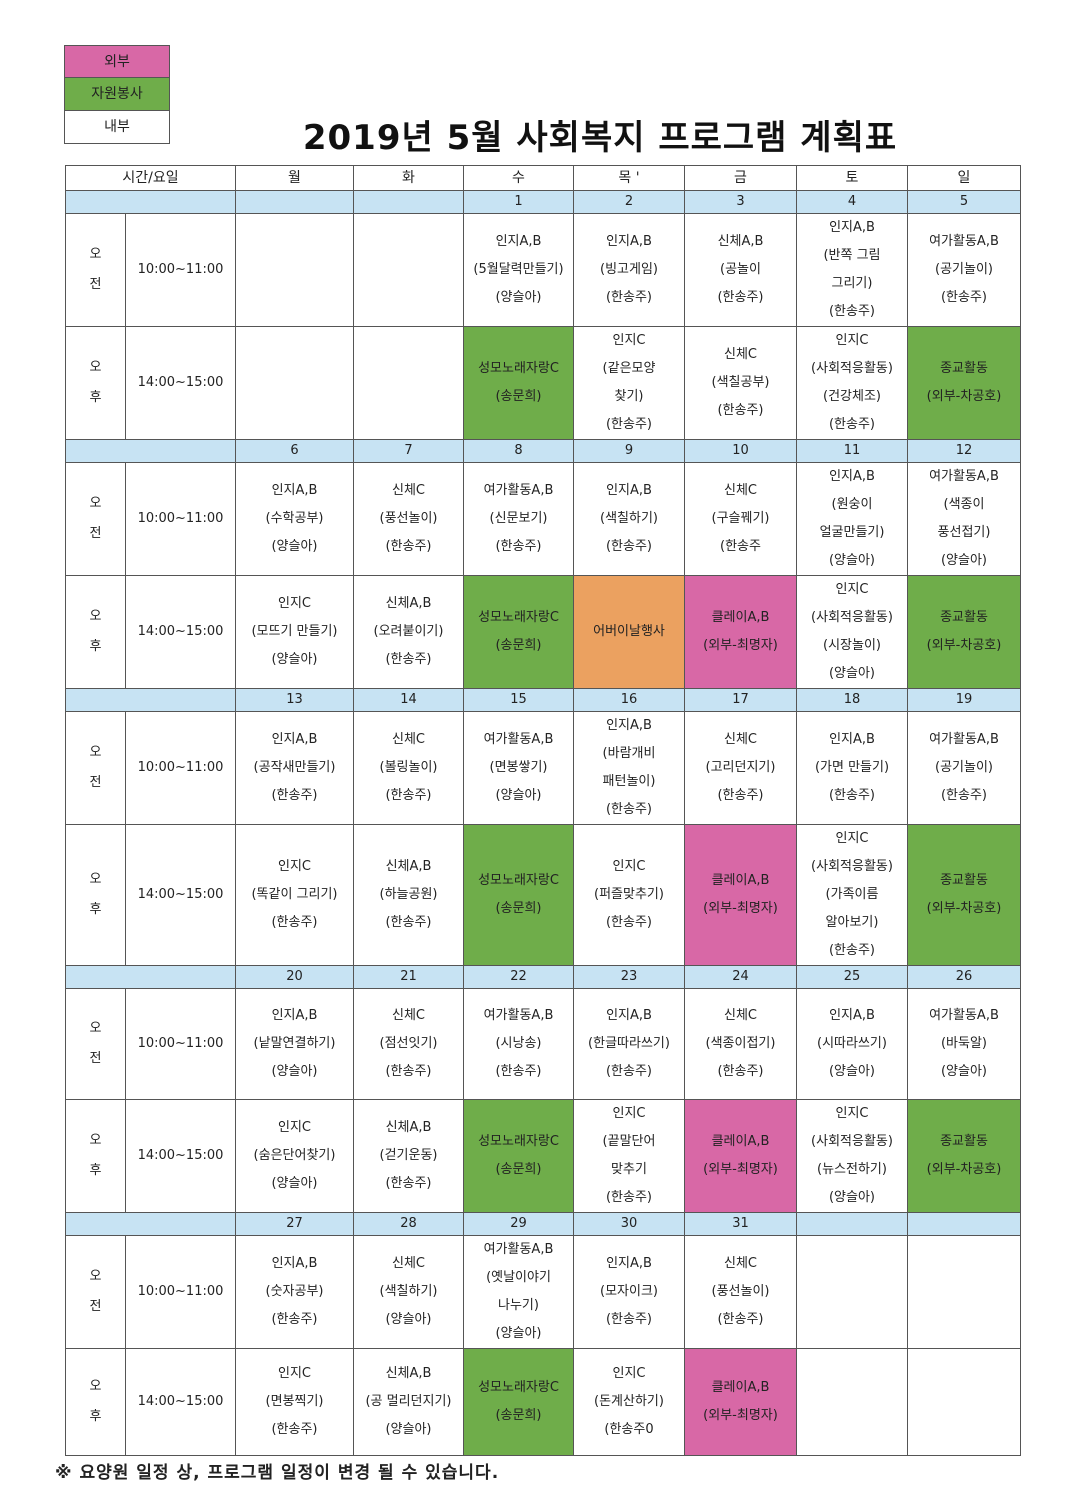  Describe the element at coordinates (294, 700) in the screenshot. I see `date-cell-mon: 13` at that location.